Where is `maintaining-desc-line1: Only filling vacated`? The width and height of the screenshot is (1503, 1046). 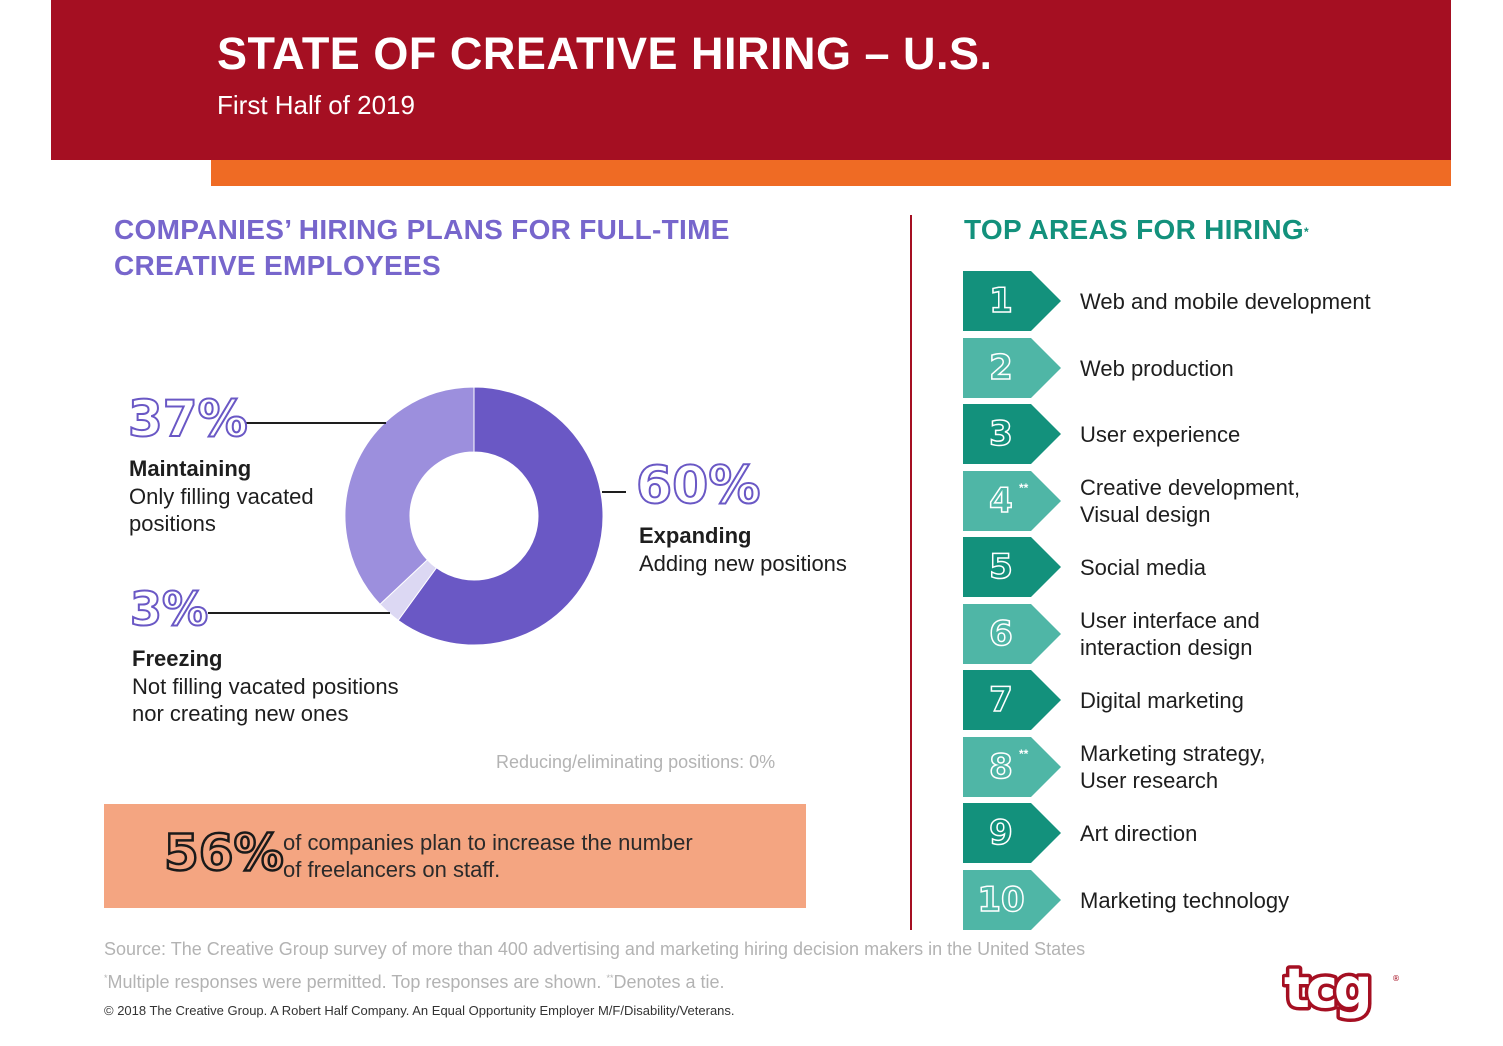
maintaining-desc-line1: Only filling vacated is located at coordinates (221, 496).